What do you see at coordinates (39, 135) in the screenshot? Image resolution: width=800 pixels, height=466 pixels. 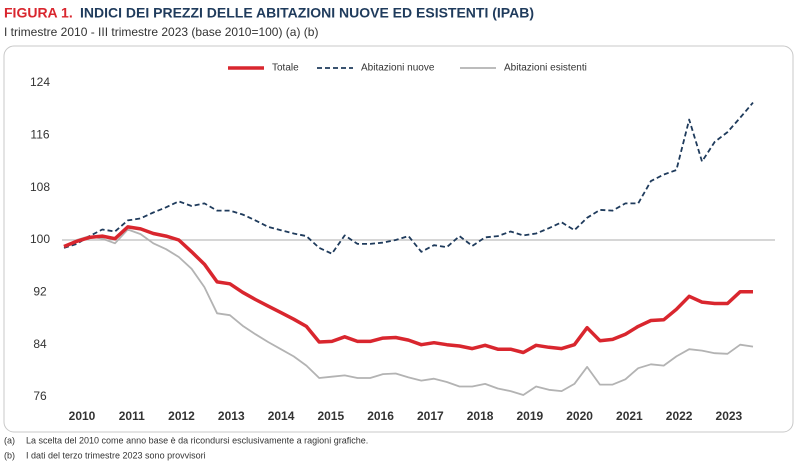 I see `y-tick-label: 116` at bounding box center [39, 135].